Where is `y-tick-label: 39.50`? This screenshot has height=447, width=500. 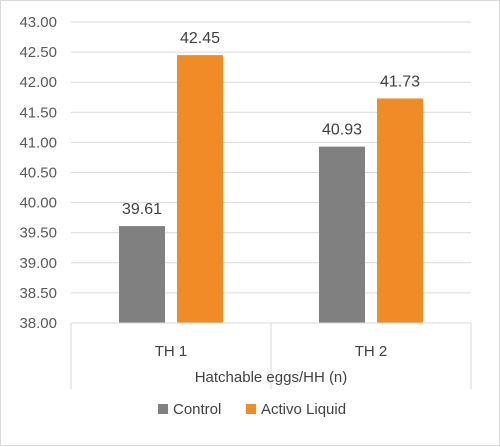 y-tick-label: 39.50 is located at coordinates (38, 233).